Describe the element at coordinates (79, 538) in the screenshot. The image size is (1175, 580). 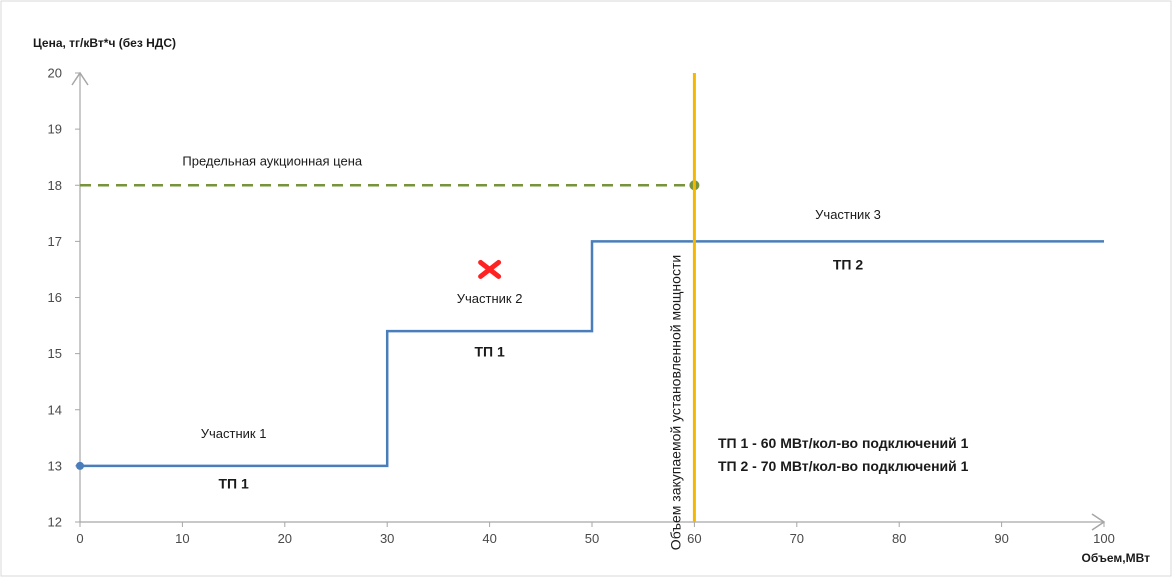
I see `x-tick-label: 0` at that location.